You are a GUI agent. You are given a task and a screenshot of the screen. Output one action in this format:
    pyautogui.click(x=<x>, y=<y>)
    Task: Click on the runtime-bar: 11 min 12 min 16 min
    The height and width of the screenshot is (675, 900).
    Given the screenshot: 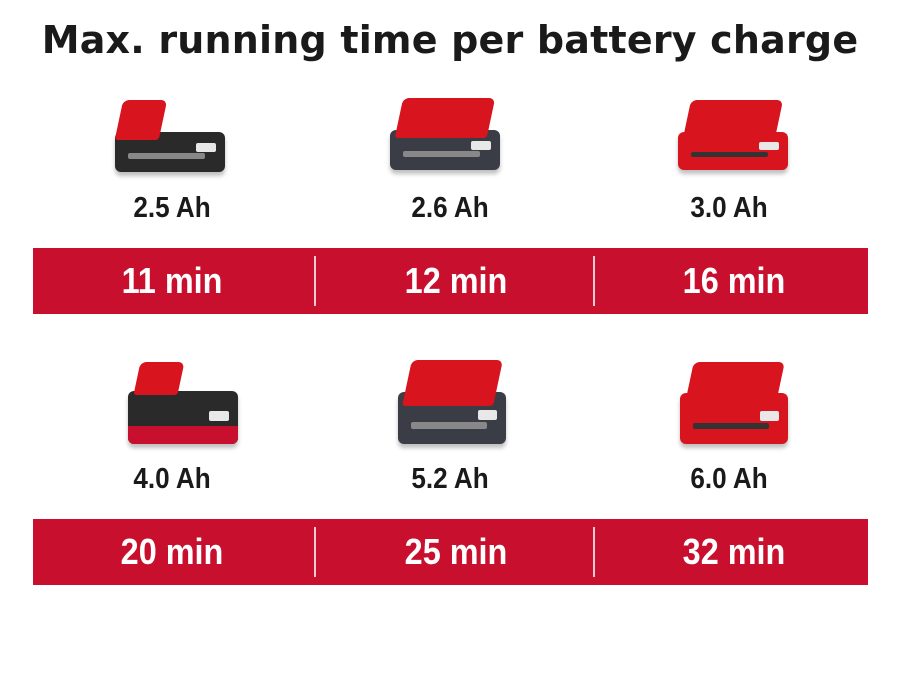 What is the action you would take?
    pyautogui.click(x=450, y=281)
    